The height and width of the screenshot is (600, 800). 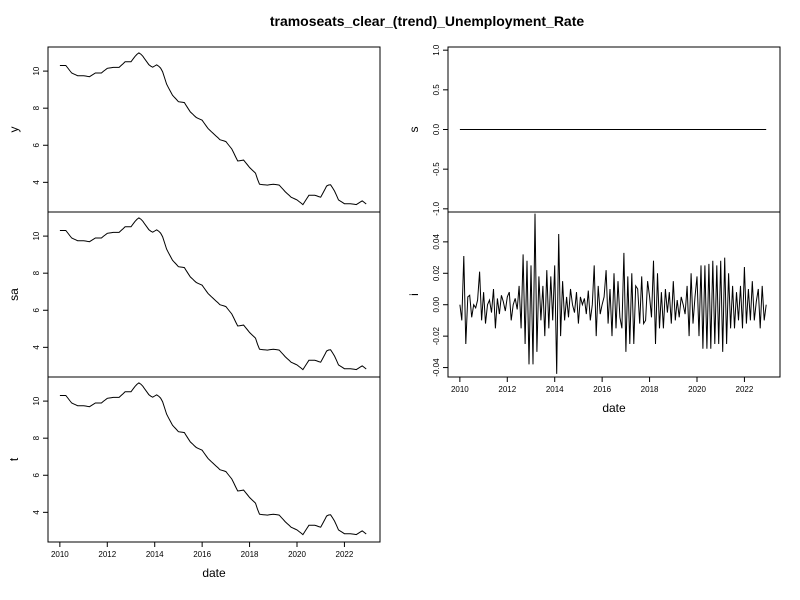 What do you see at coordinates (436, 208) in the screenshot?
I see `y-tick-label-s: -1.0` at bounding box center [436, 208].